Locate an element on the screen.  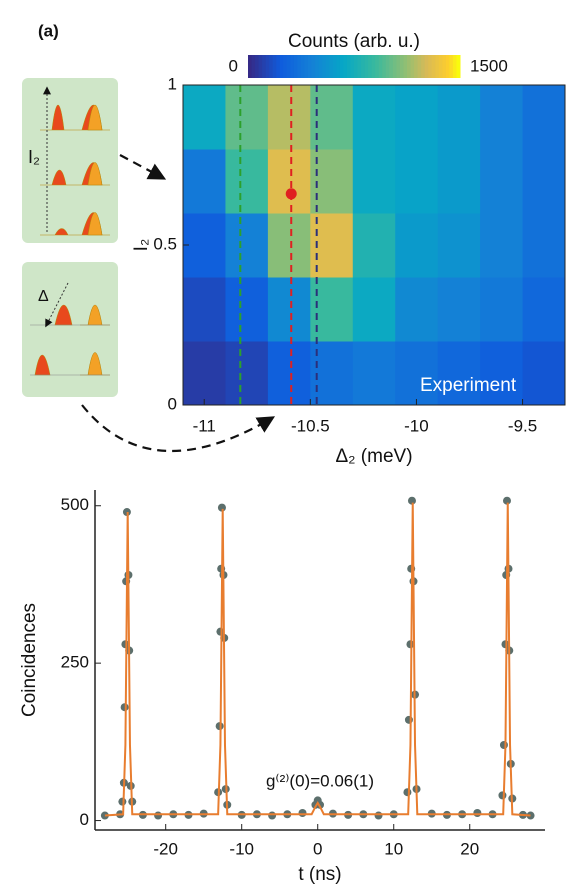
colorbar-tick-label: 0 is located at coordinates (233, 65).